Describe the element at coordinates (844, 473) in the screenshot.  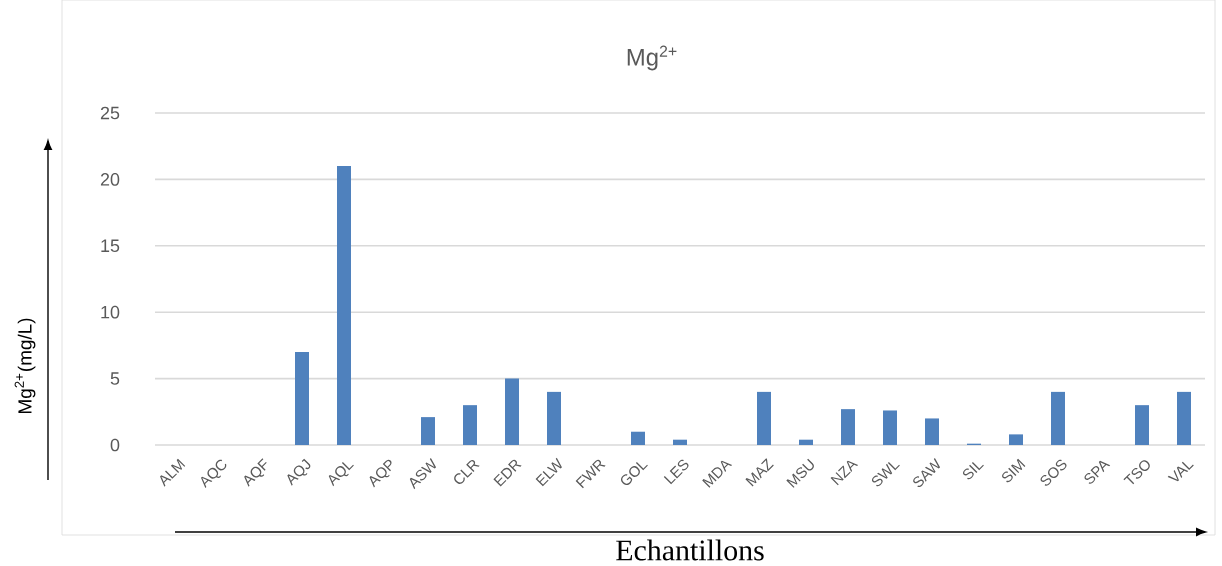
I see `x-tick-label: NZA` at that location.